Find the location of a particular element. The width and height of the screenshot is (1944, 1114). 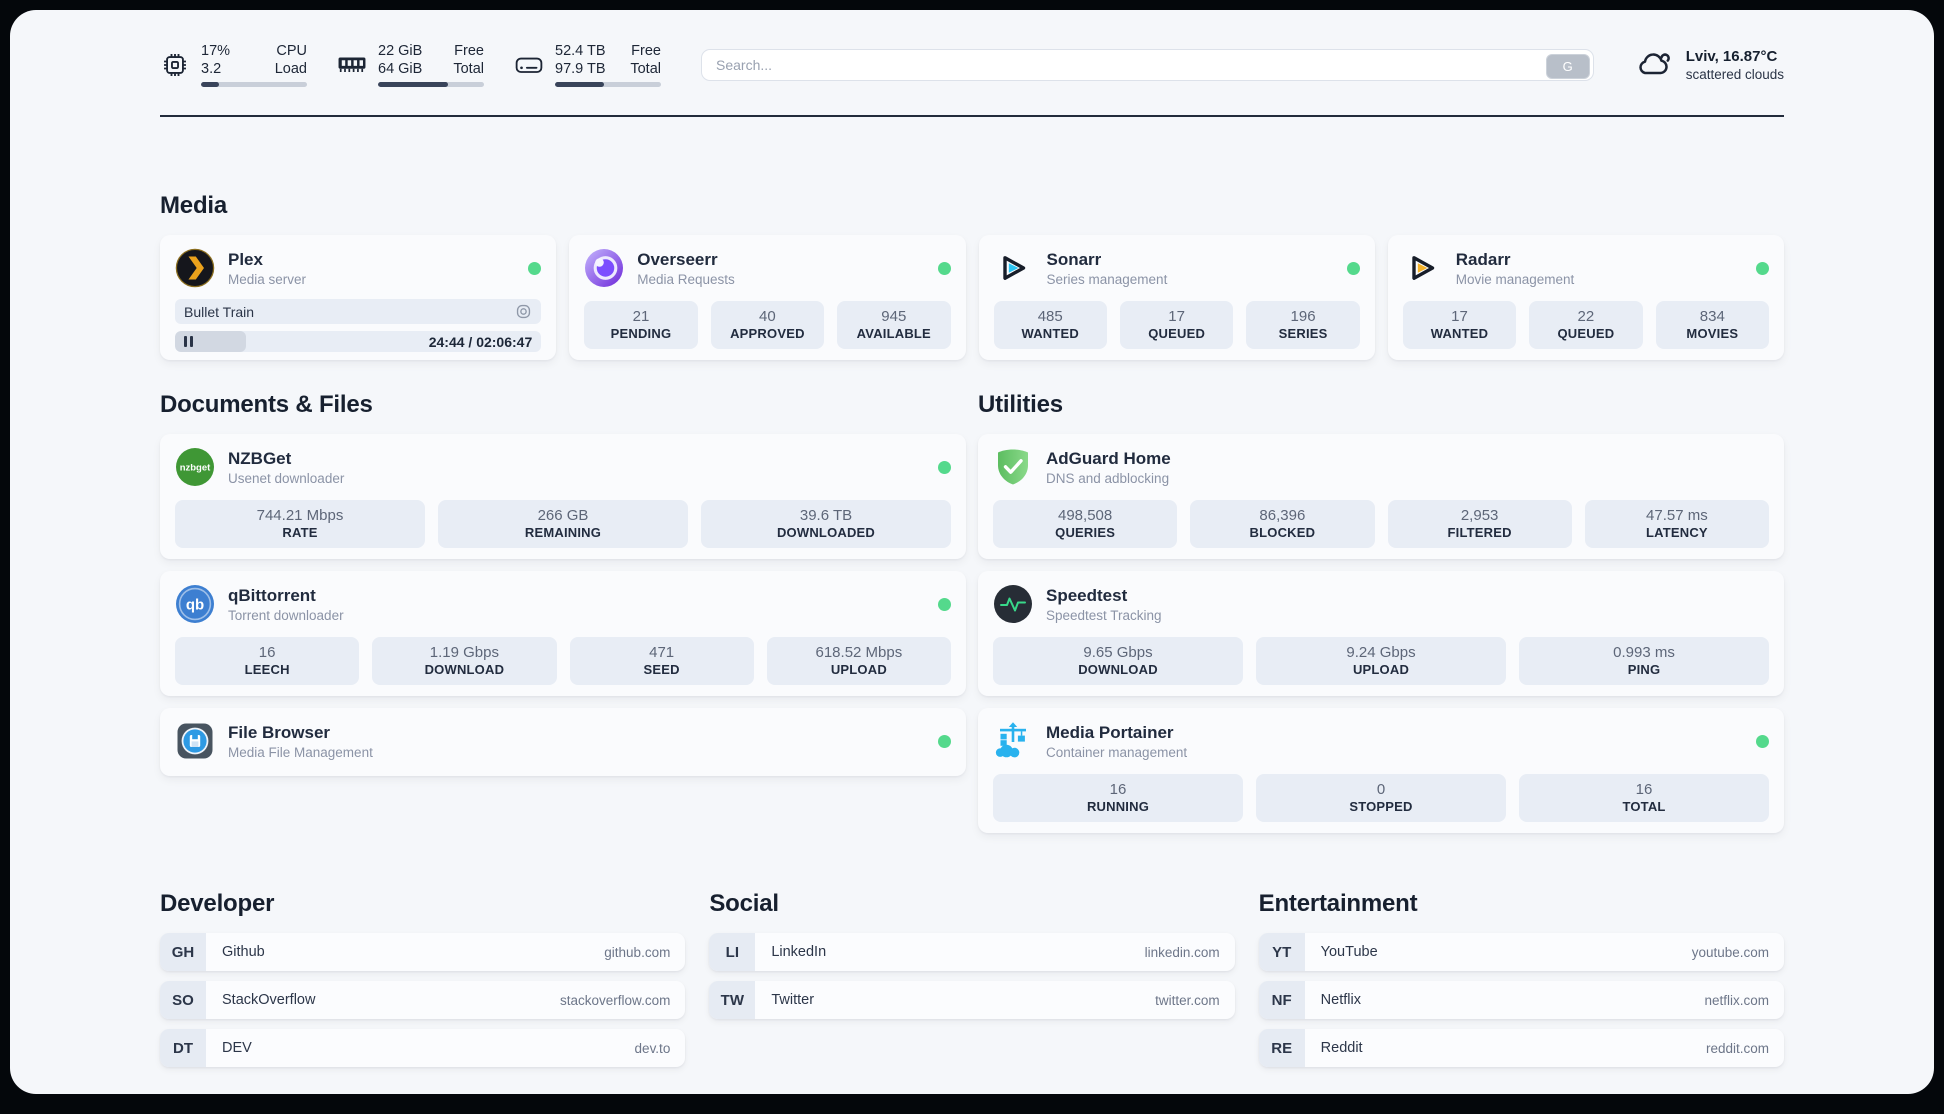

stat-blocked: 86,396 BLOCKED is located at coordinates (1282, 524).